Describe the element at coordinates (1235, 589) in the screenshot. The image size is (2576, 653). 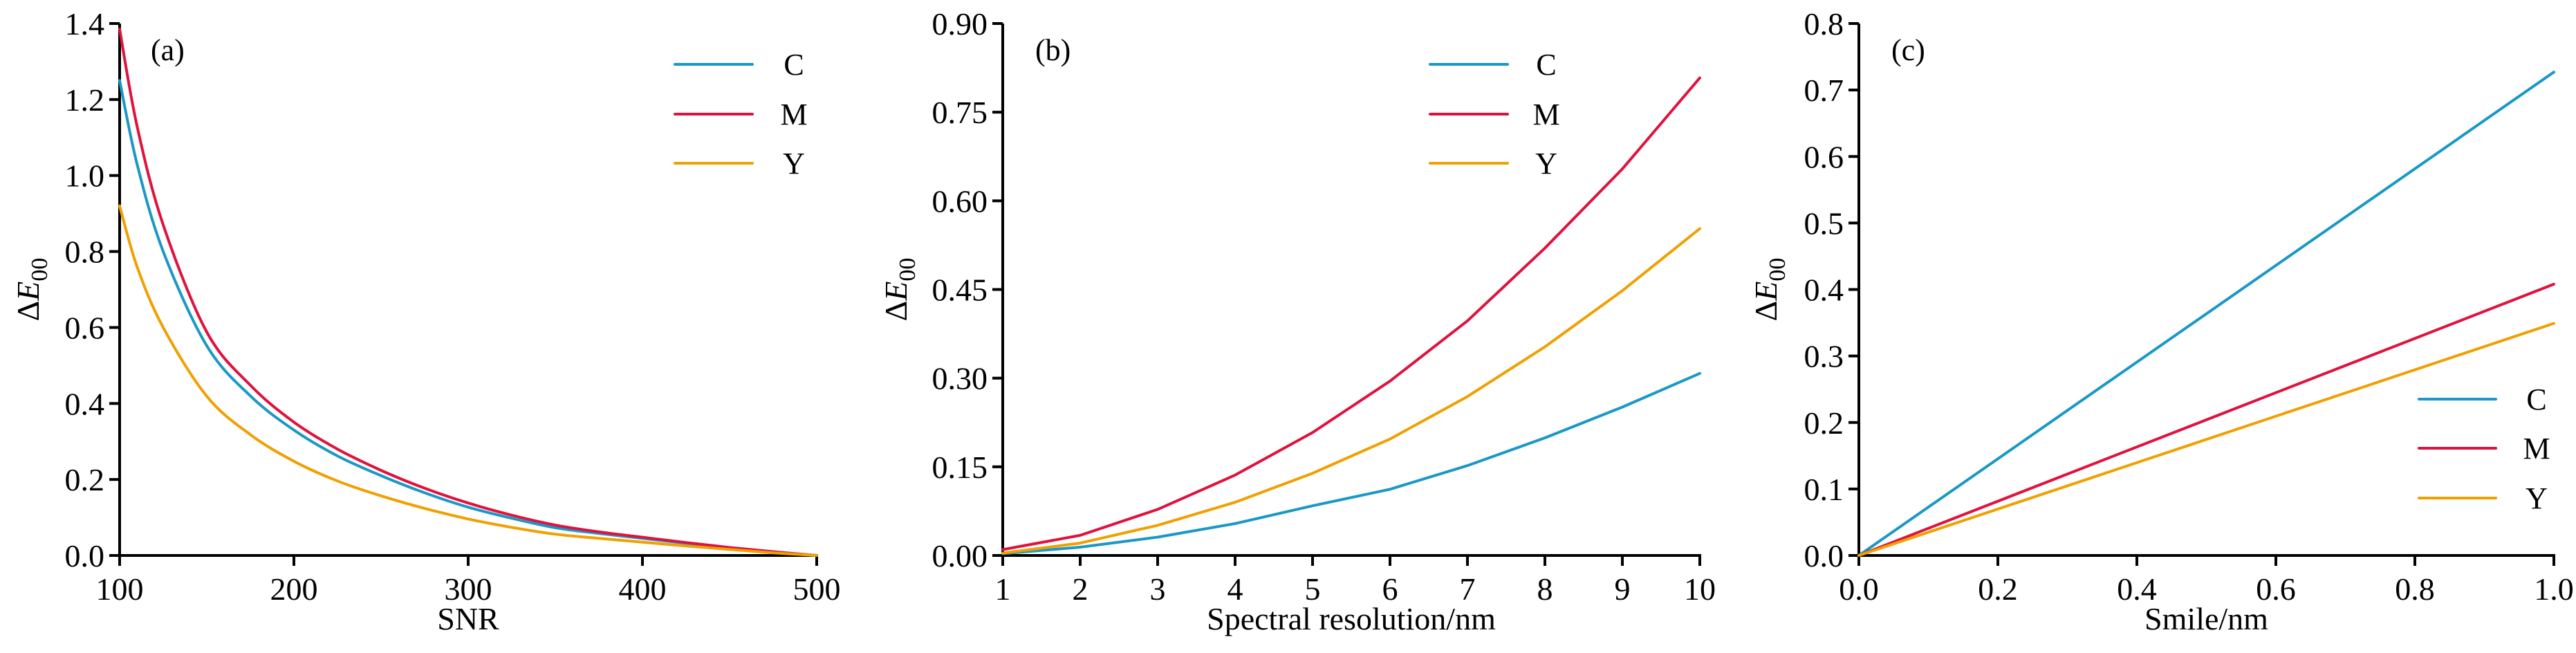
I see `x-tick-label: 4` at that location.